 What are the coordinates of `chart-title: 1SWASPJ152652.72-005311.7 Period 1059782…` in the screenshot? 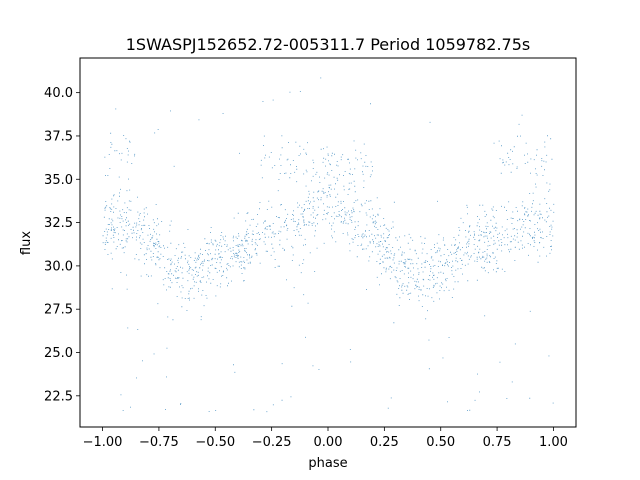 It's located at (328, 44).